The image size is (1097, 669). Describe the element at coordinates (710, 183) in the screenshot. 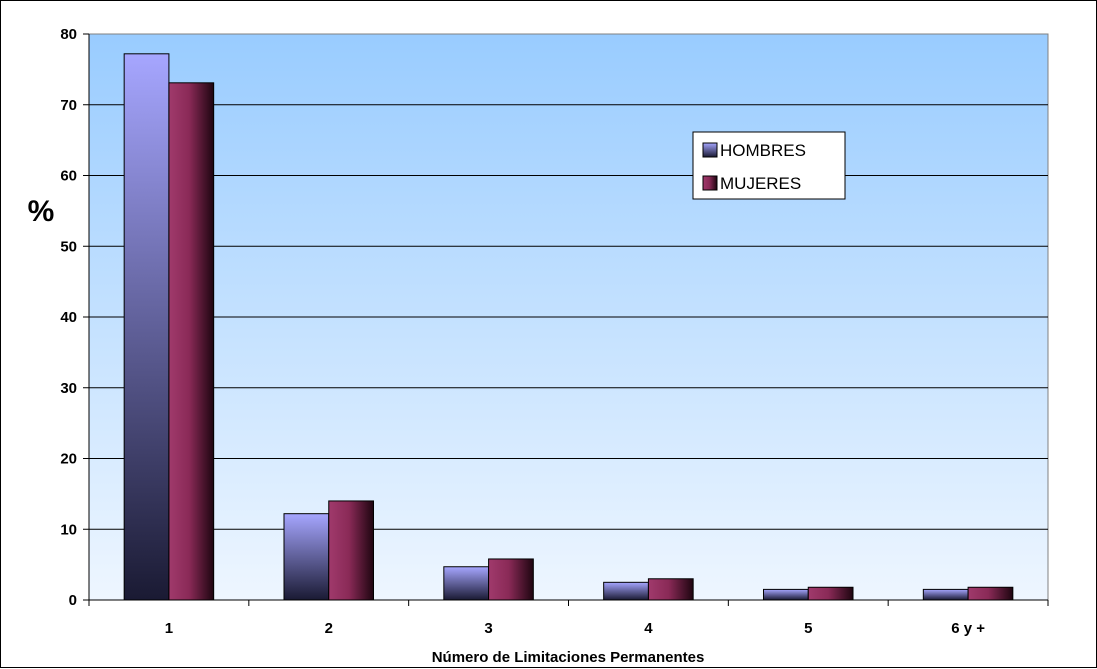

I see `legend-swatch-mujeres` at that location.